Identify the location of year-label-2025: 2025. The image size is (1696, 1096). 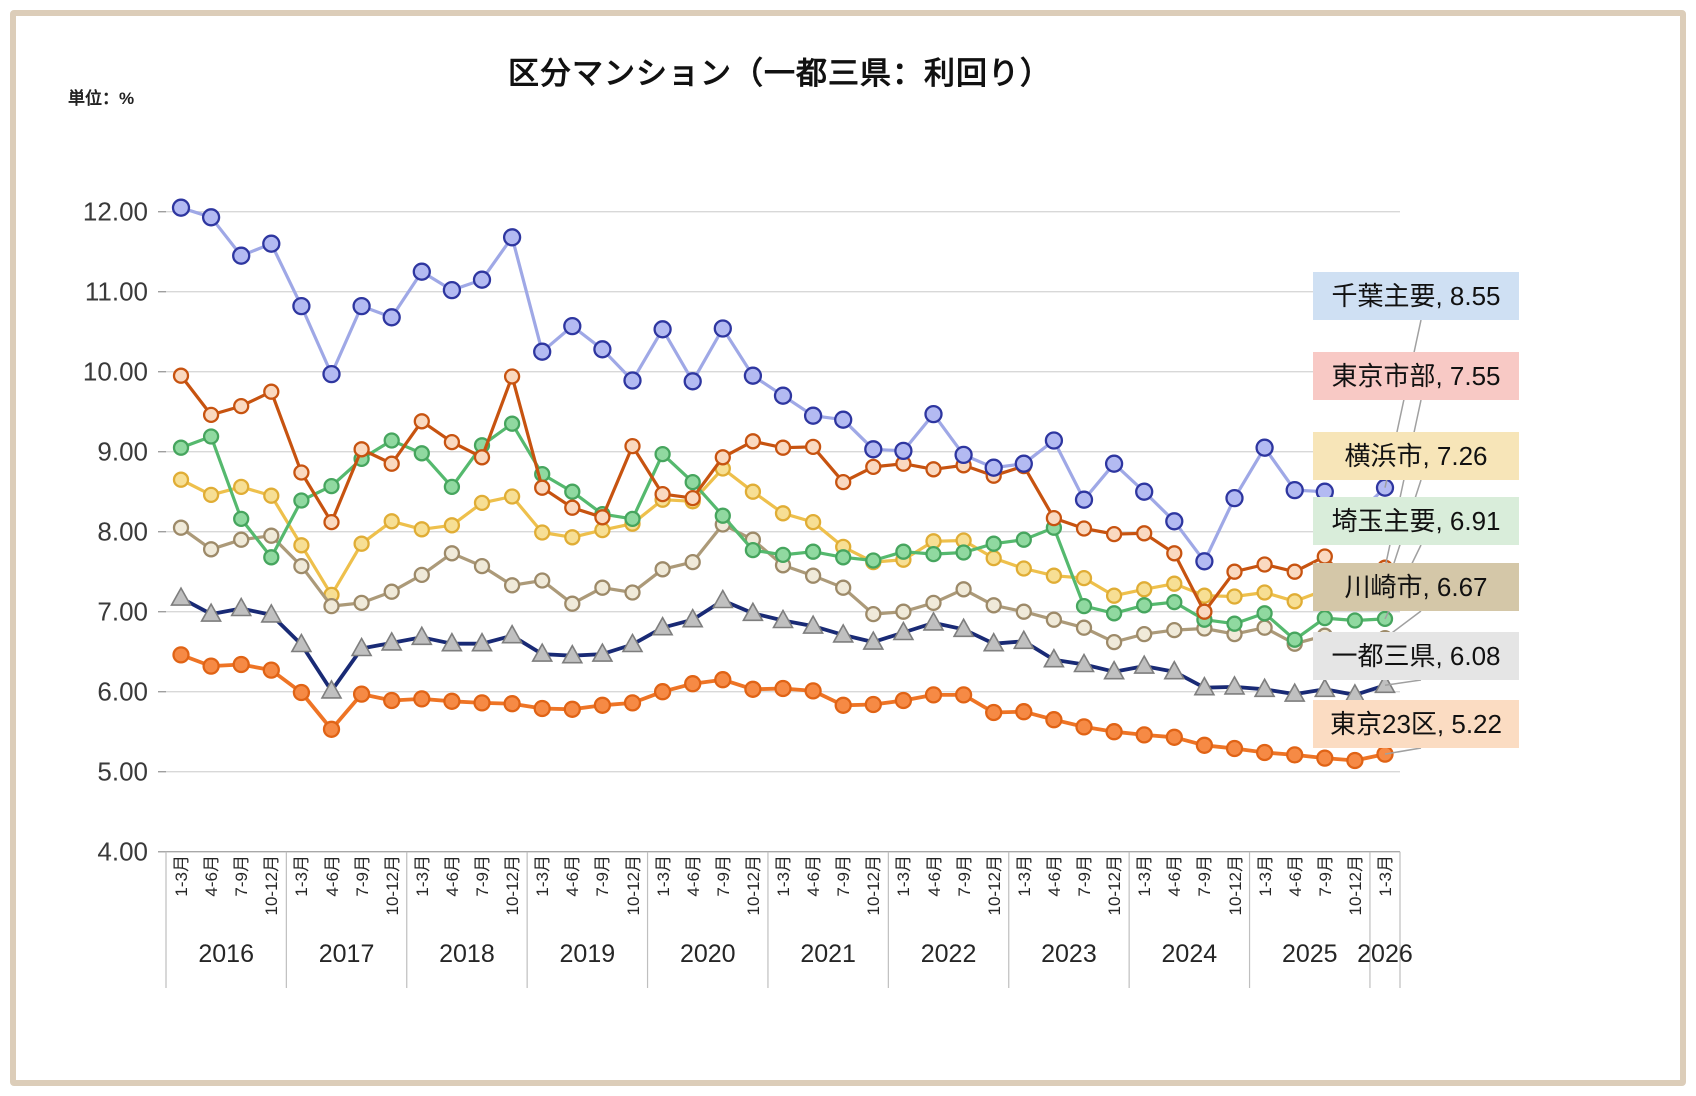
(1309, 954).